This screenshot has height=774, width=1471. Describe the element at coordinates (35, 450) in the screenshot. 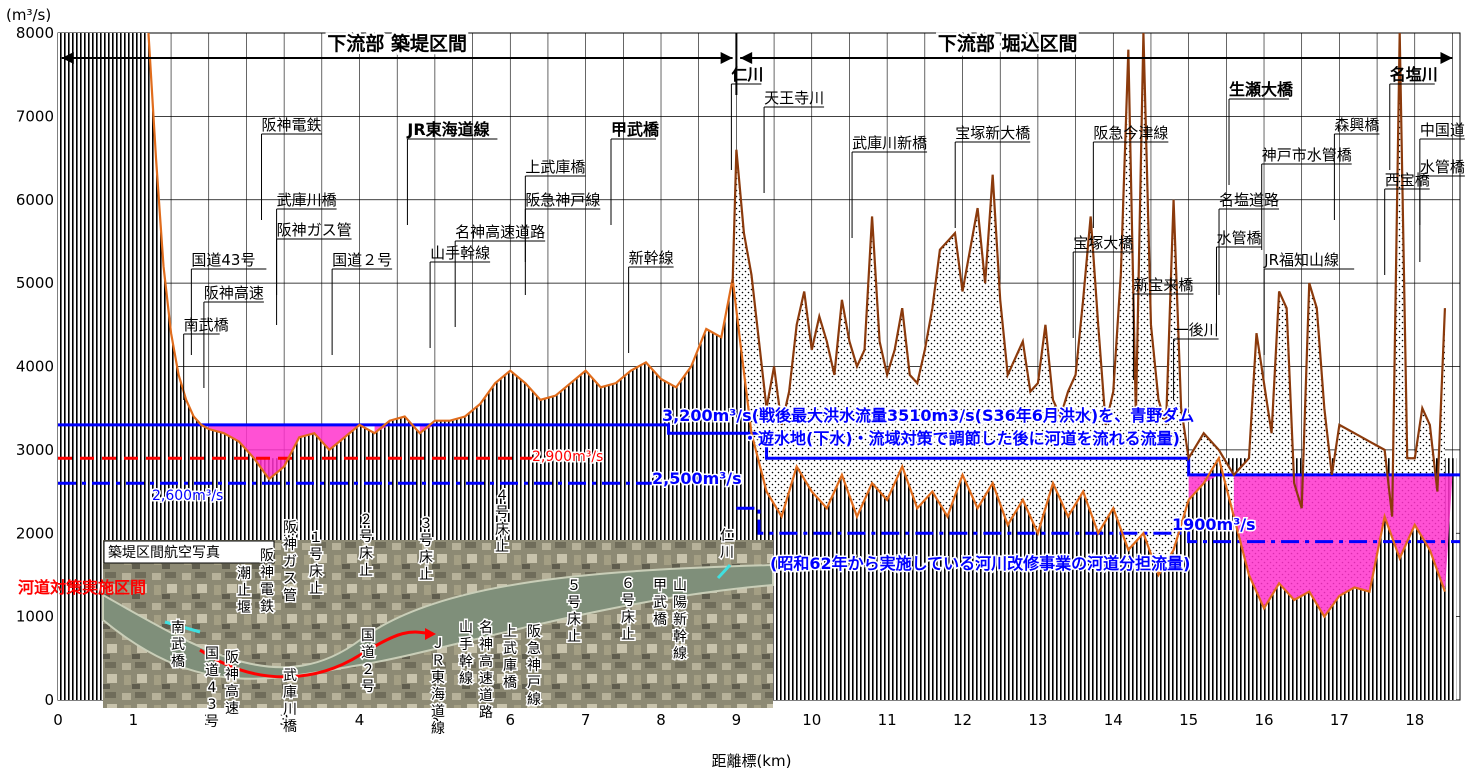

I see `y-tick-label: 3000` at that location.